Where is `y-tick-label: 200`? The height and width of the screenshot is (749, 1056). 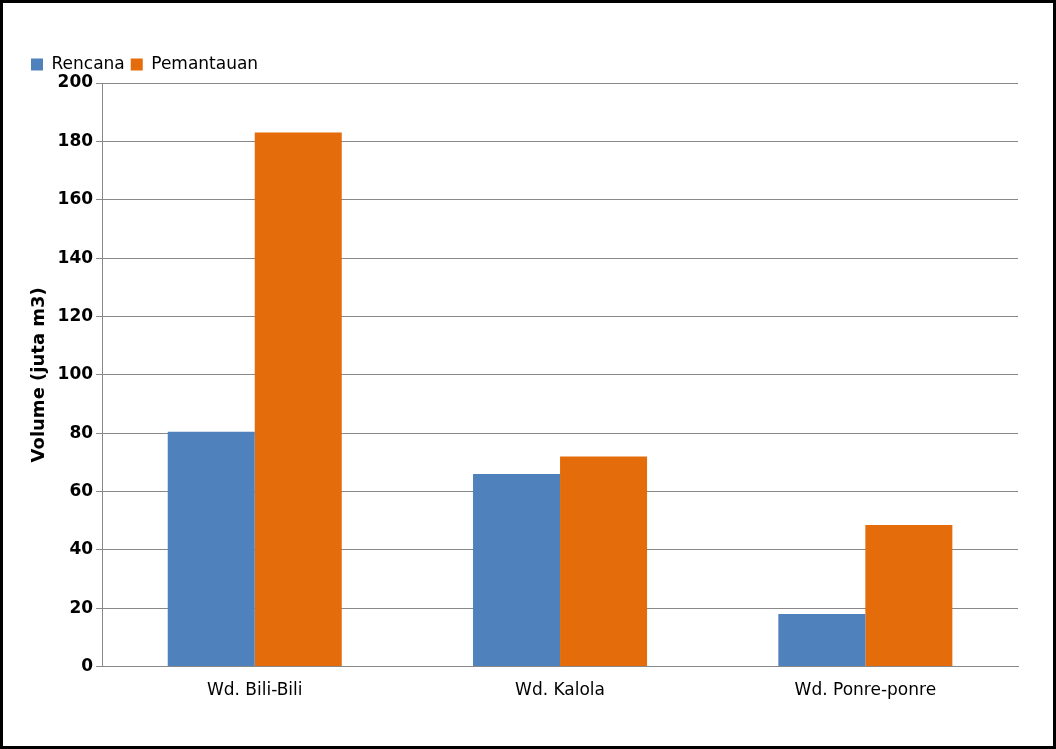 y-tick-label: 200 is located at coordinates (75, 81).